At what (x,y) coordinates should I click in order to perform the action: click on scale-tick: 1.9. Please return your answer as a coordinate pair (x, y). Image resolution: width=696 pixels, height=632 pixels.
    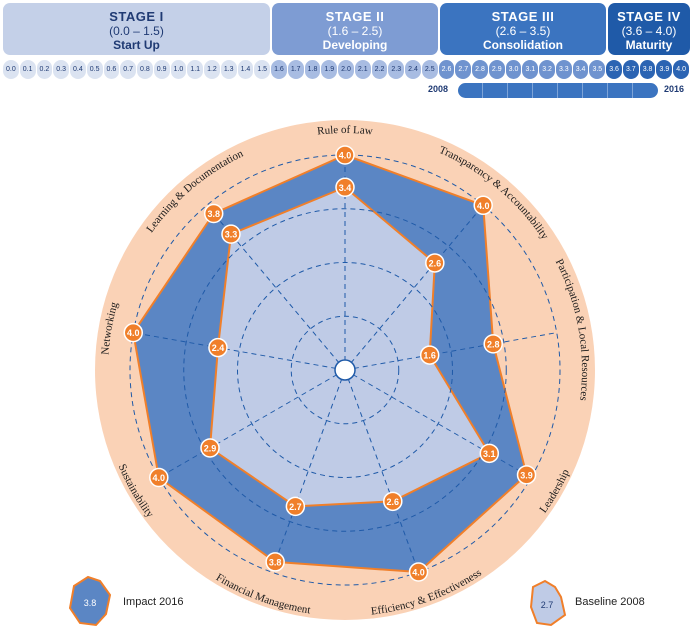
    Looking at the image, I should click on (329, 69).